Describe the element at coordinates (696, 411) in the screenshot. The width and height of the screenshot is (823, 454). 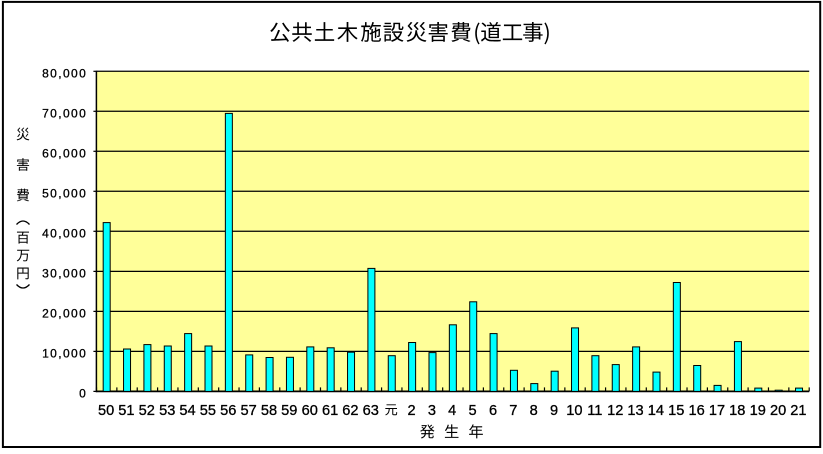
I see `svg-text: 16` at that location.